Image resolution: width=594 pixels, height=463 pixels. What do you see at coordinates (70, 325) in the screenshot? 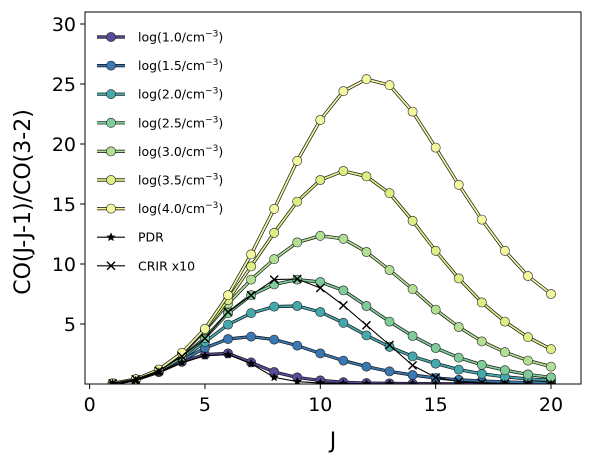
I see `y-tick-label: 5` at bounding box center [70, 325].